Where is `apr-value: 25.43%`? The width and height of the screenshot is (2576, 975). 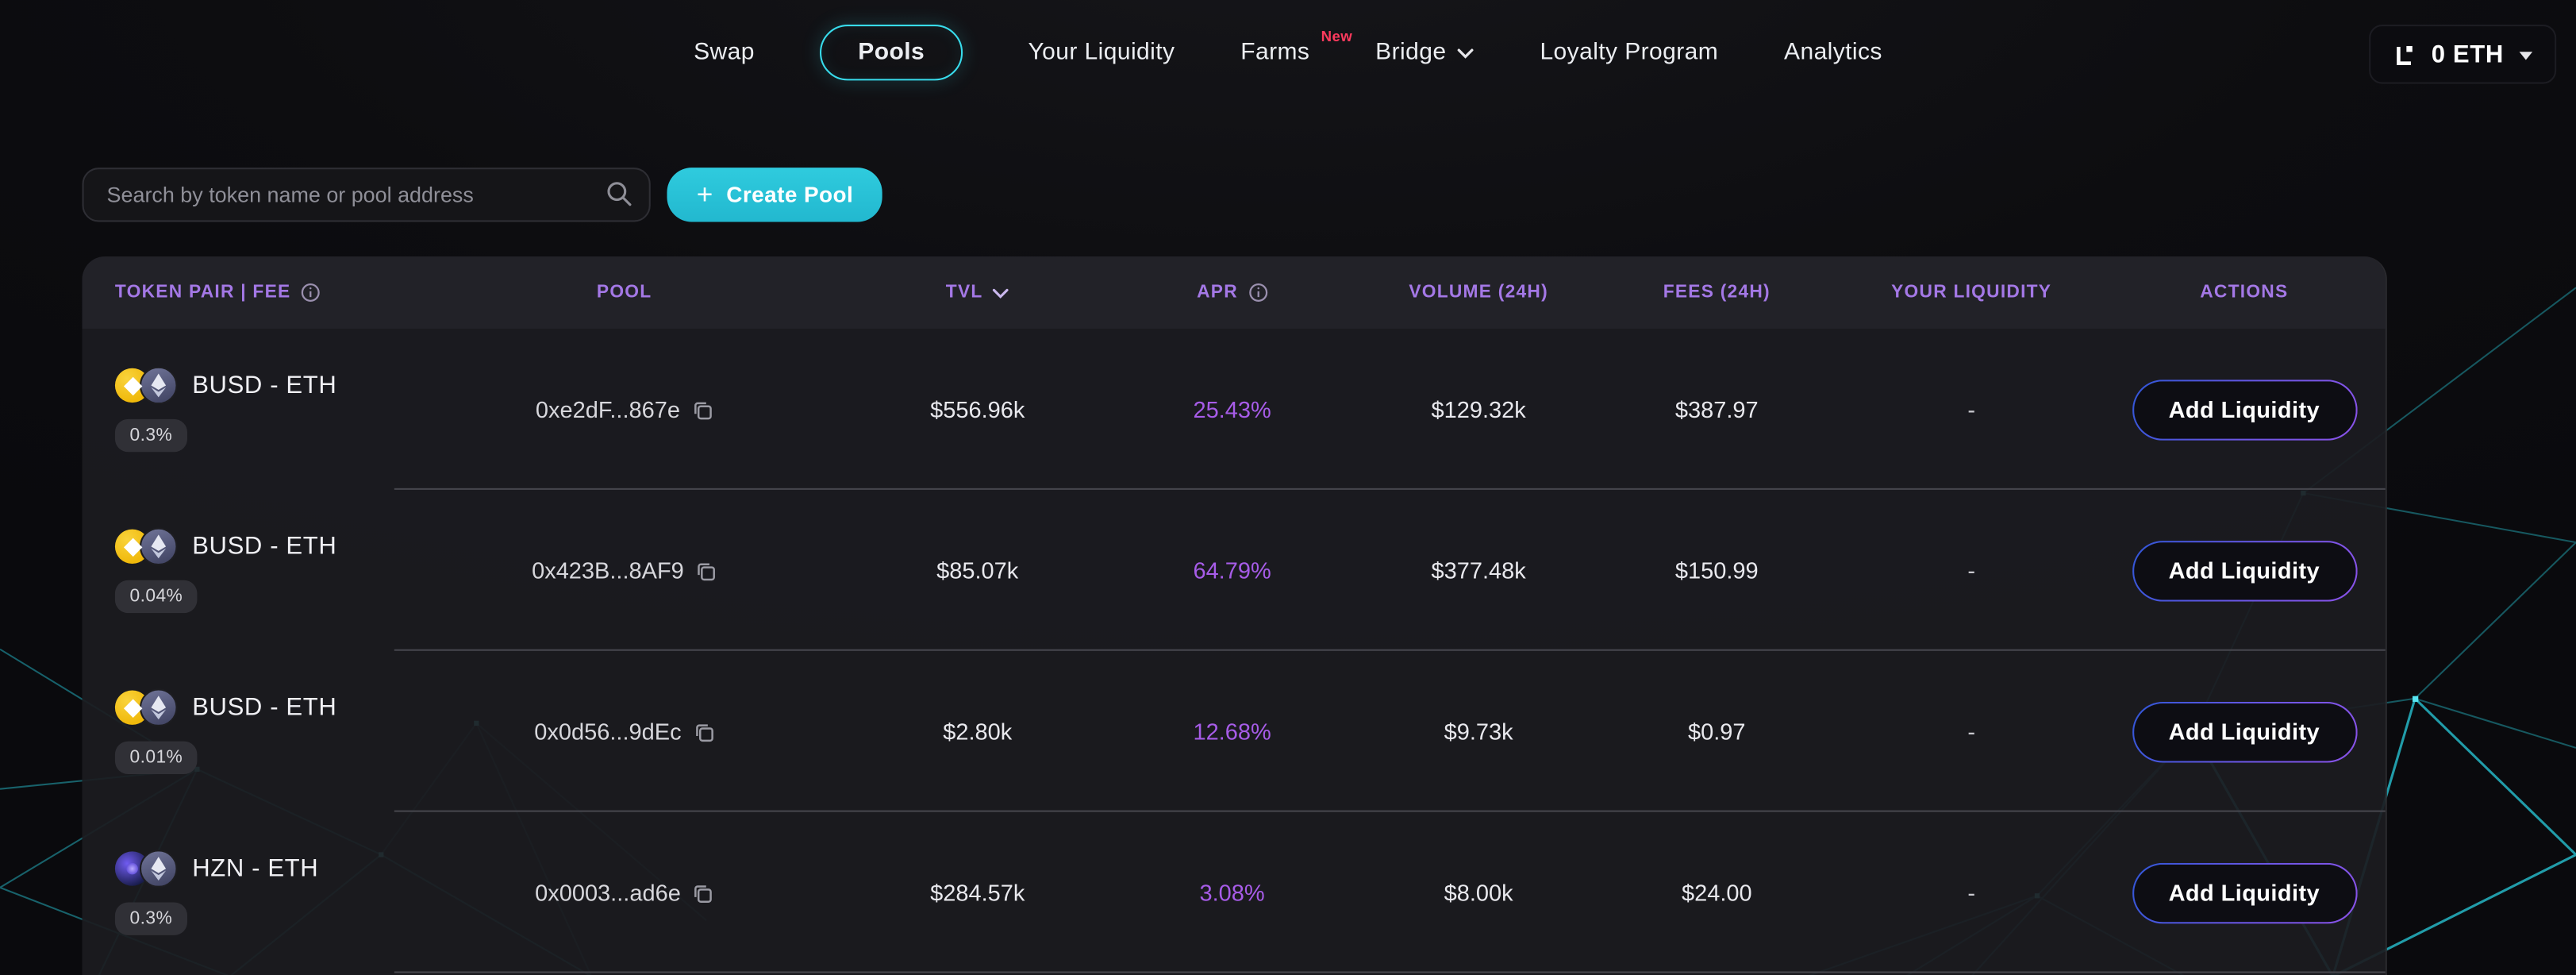
apr-value: 25.43% is located at coordinates (1232, 409).